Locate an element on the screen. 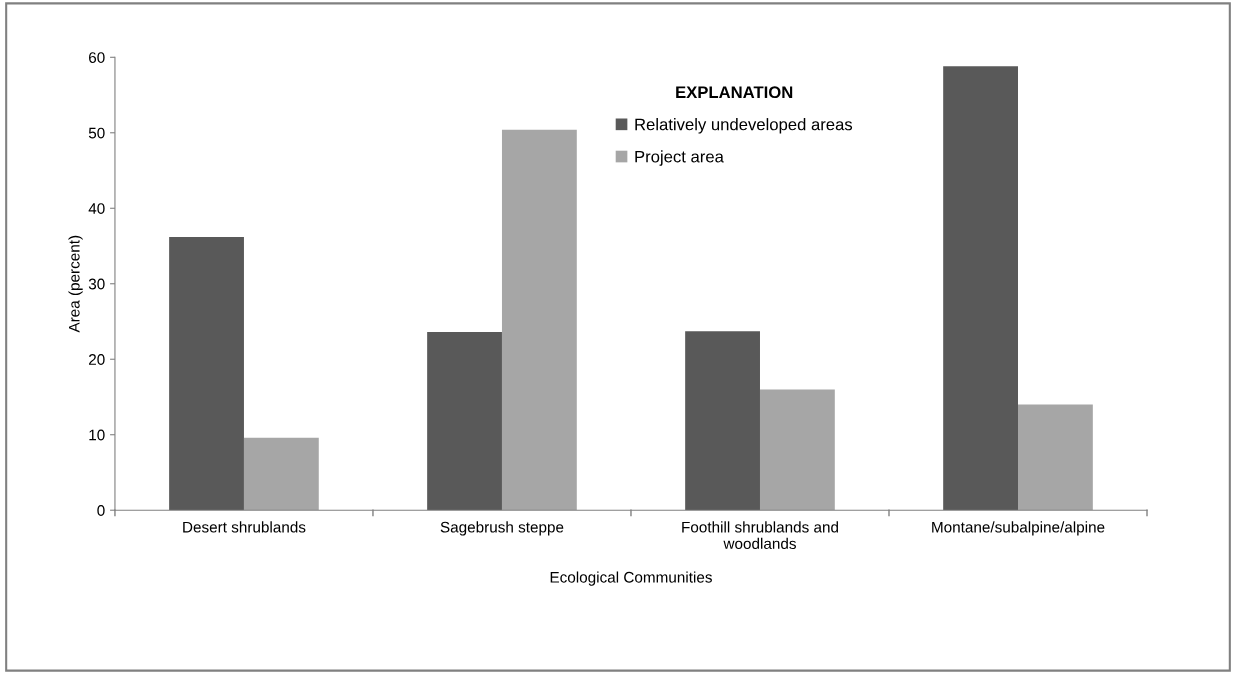 This screenshot has width=1236, height=674. y-axis-title: Area (percent) is located at coordinates (75, 284).